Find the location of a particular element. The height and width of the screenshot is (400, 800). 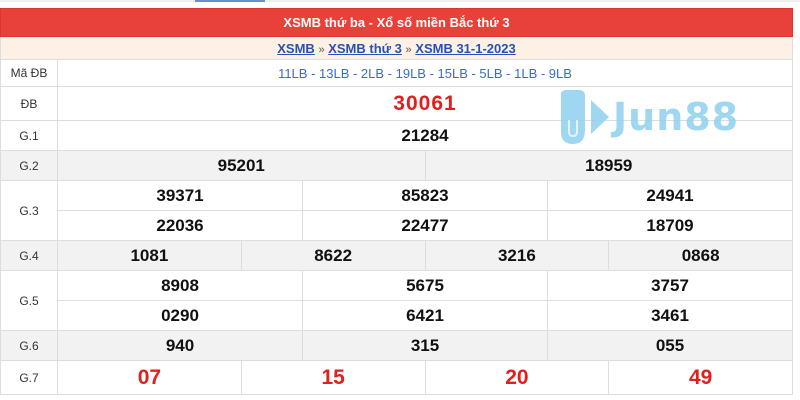

prize-number: 39371 is located at coordinates (180, 195).